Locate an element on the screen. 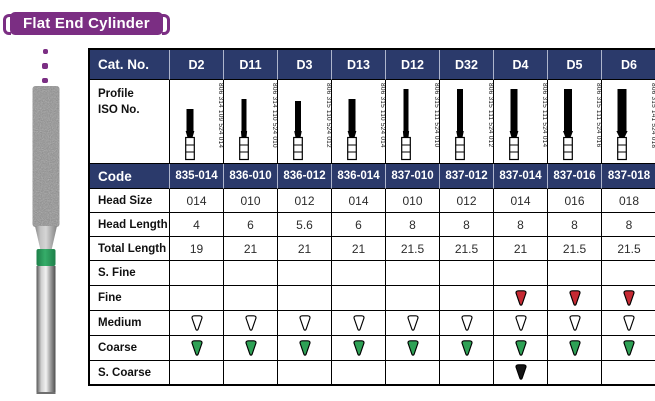 This screenshot has width=655, height=401. spec-cell: 836-014 is located at coordinates (359, 176).